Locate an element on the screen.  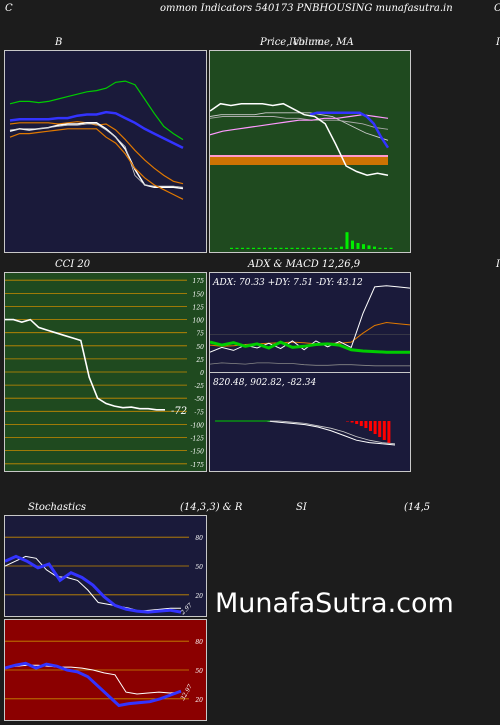
rsi-tick-label: 80 is located at coordinates (199, 642).